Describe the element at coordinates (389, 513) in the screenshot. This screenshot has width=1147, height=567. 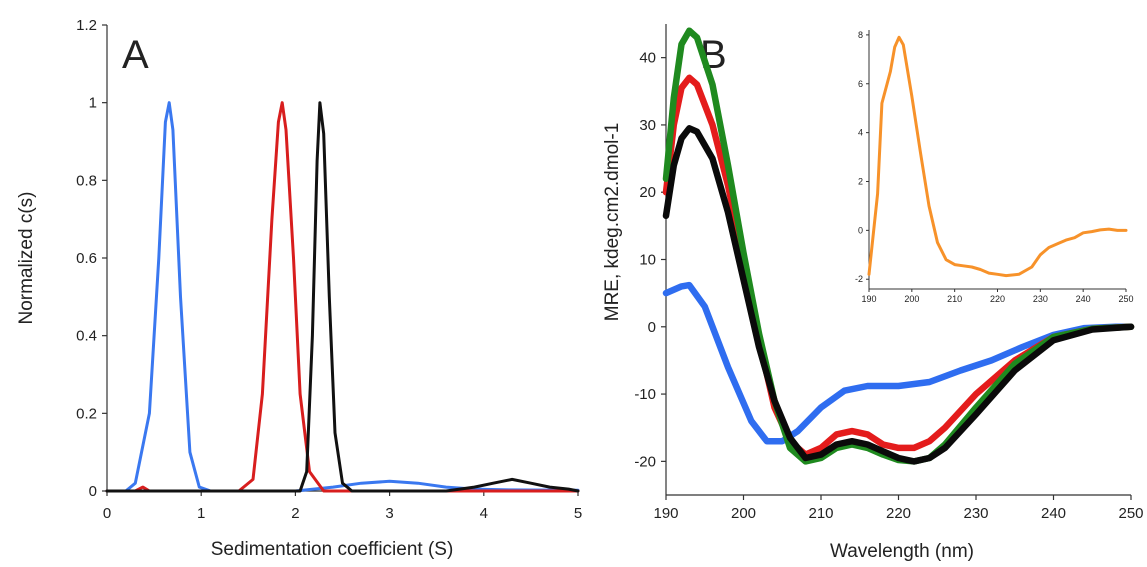
I see `x-tick-label: 3` at that location.